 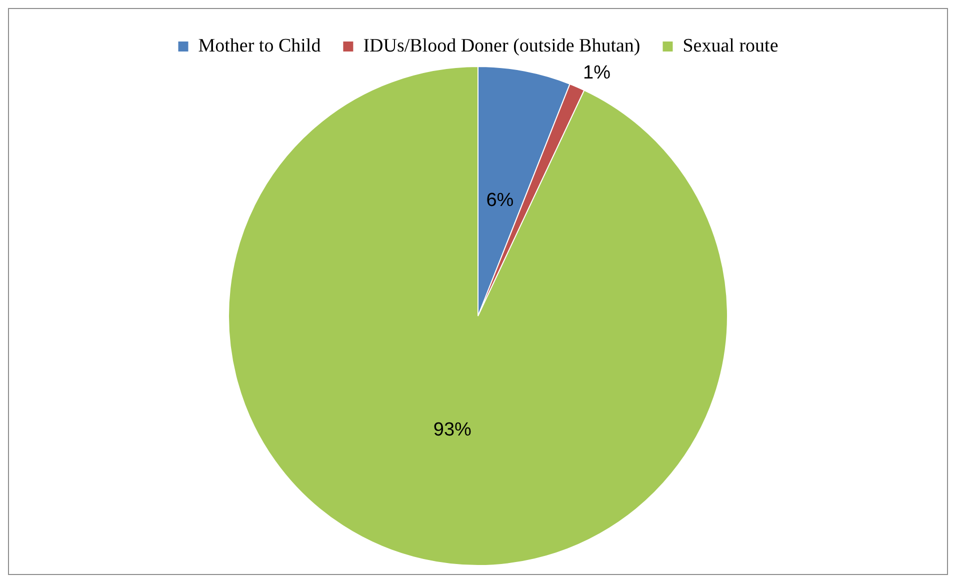 I want to click on legend-label: IDUs/Blood Doner (outside Bhutan), so click(x=501, y=45).